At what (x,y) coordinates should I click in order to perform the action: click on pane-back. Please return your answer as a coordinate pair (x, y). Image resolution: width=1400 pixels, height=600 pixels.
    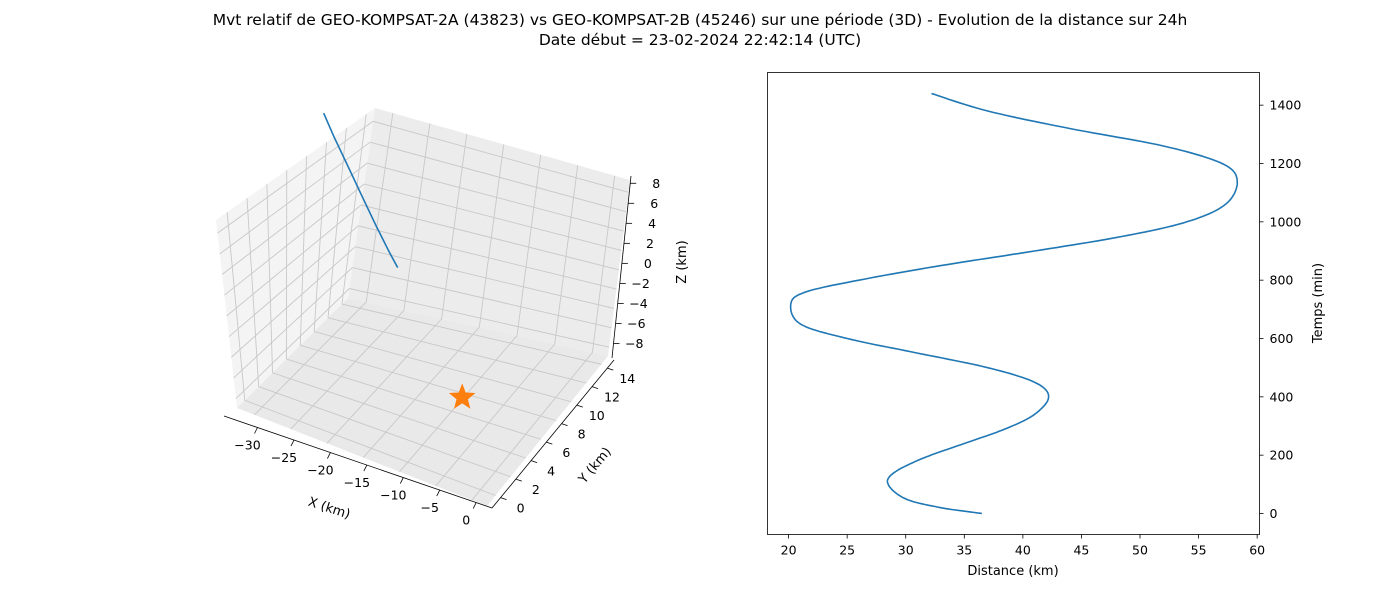
    Looking at the image, I should click on (489, 232).